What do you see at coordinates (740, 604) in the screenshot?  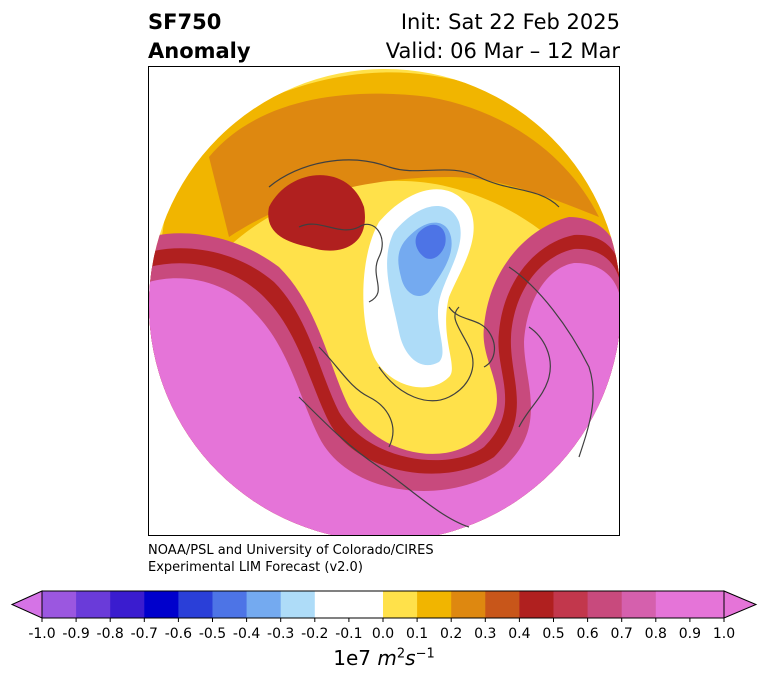 I see `colorbar-extend-high` at bounding box center [740, 604].